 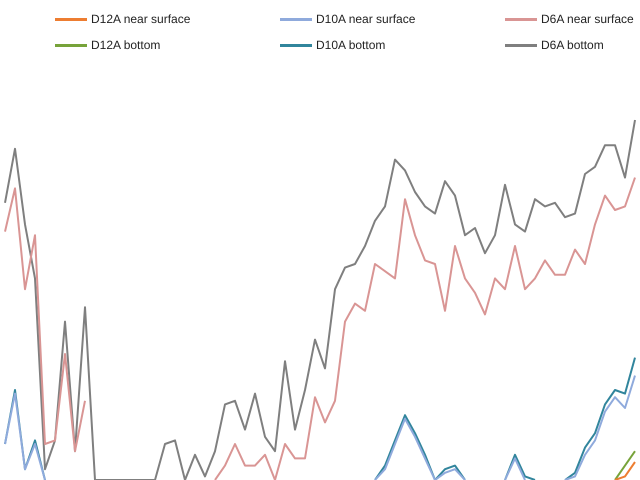 What do you see at coordinates (125, 45) in the screenshot?
I see `legend-label: D12A bottom` at bounding box center [125, 45].